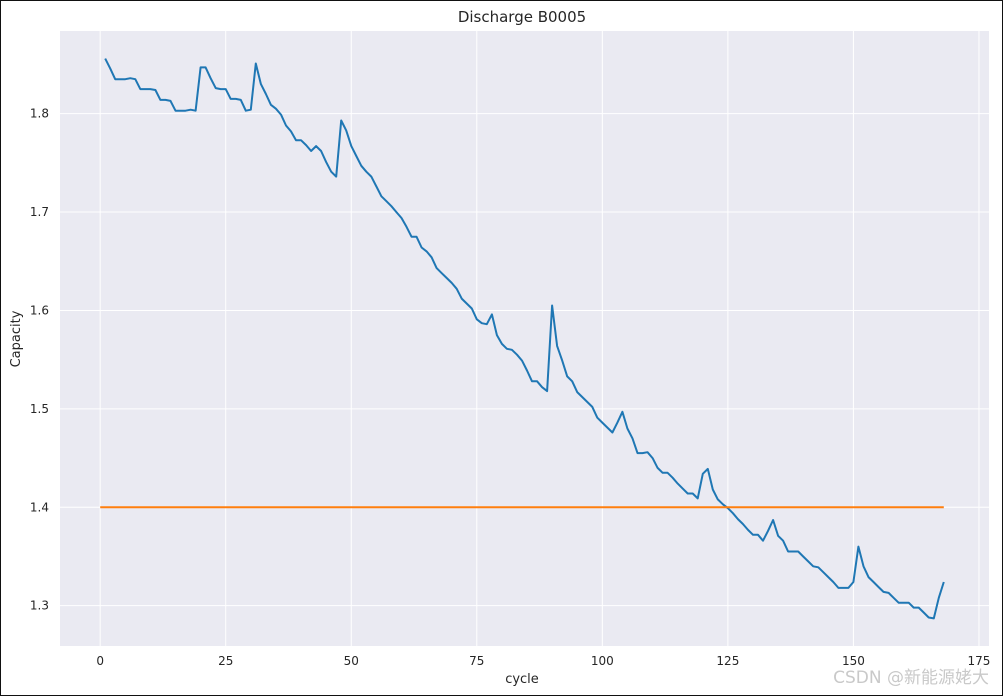 The width and height of the screenshot is (1003, 696). Describe the element at coordinates (522, 17) in the screenshot. I see `chart-title: Discharge B0005` at that location.